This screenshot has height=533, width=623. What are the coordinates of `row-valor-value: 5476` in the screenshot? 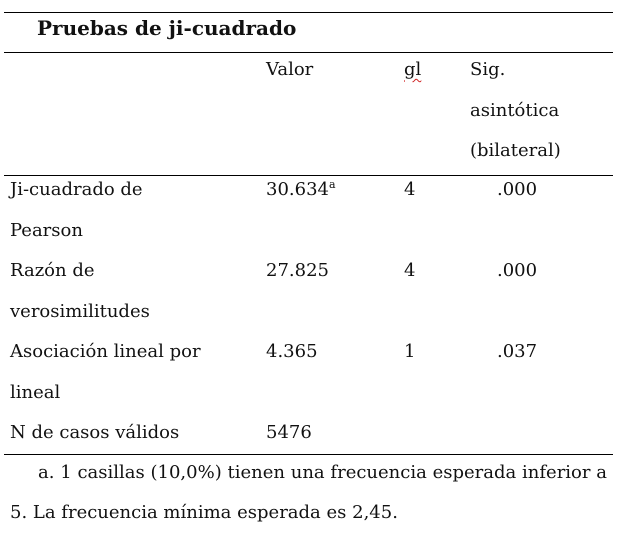 It's located at (289, 432).